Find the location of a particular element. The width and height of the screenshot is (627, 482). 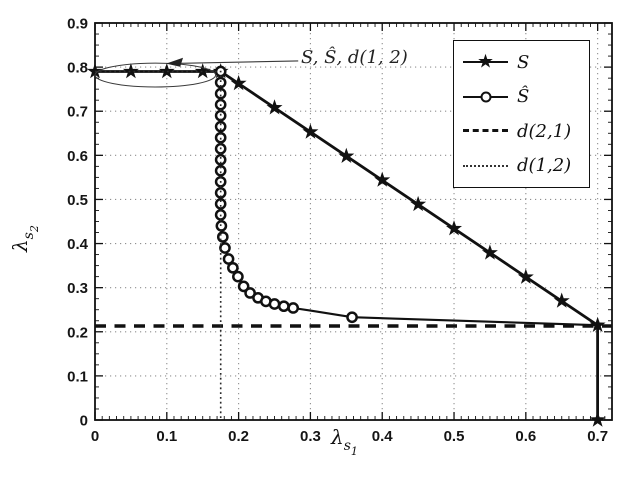

legend-label-s-hat: Ŝ is located at coordinates (523, 97).